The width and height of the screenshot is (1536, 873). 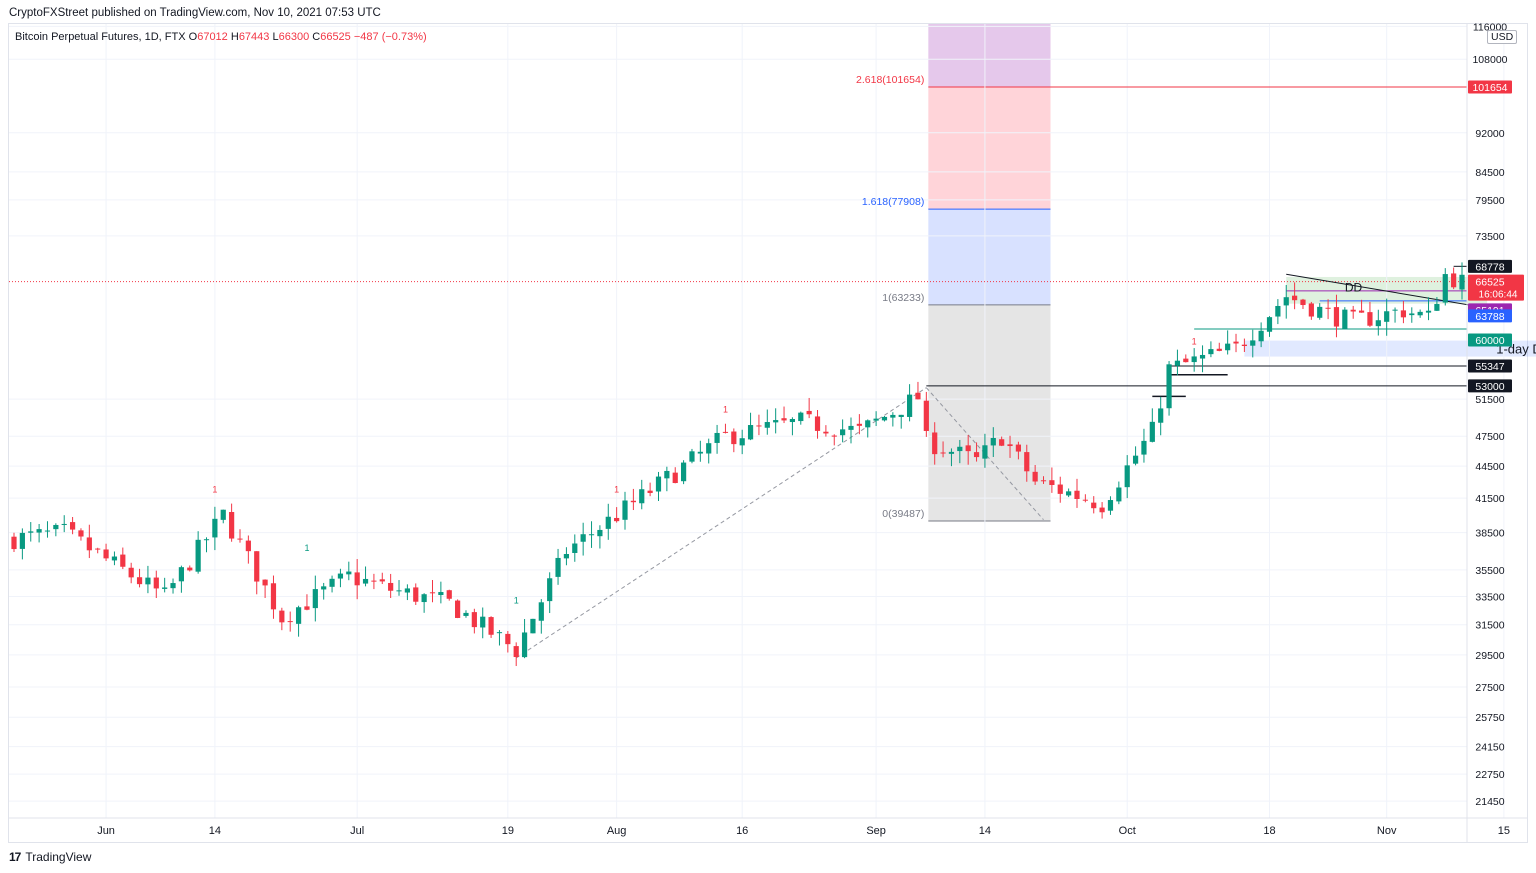 I want to click on x-tick-label: 19, so click(x=508, y=831).